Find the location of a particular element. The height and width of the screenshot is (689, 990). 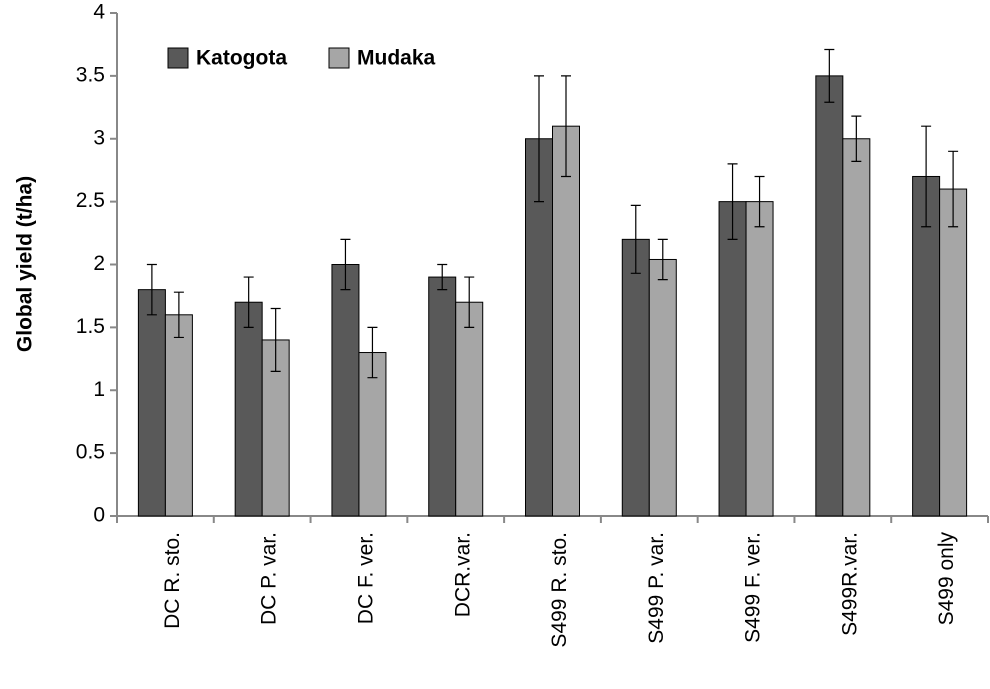

y-tick-label: 2 is located at coordinates (99, 263).